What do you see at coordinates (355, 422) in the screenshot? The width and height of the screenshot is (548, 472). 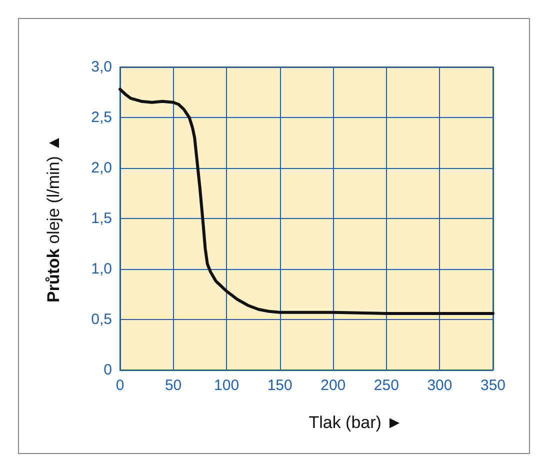 I see `x-axis-title: Tlak (bar) ►` at bounding box center [355, 422].